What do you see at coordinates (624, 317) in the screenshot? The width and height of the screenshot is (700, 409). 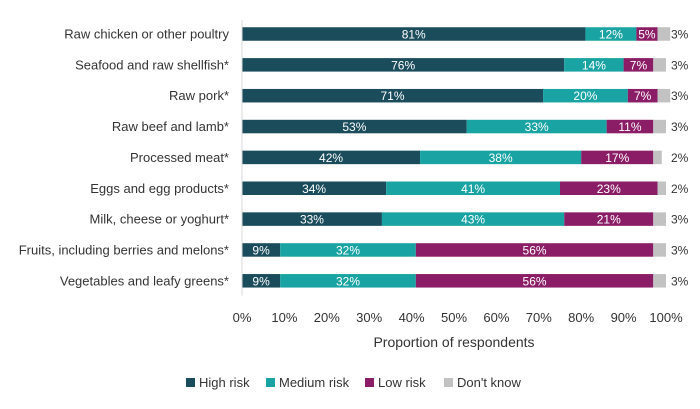 I see `x-tick-label: 90%` at bounding box center [624, 317].